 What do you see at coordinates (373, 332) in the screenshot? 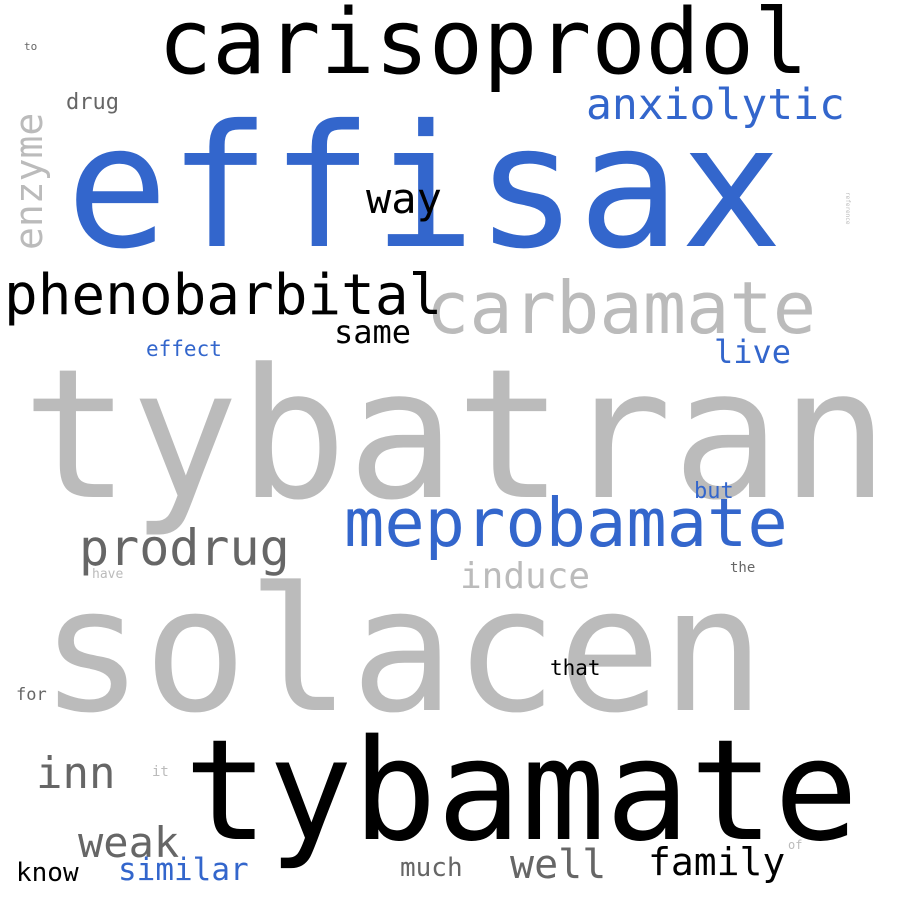
I see `word-same: same` at bounding box center [373, 332].